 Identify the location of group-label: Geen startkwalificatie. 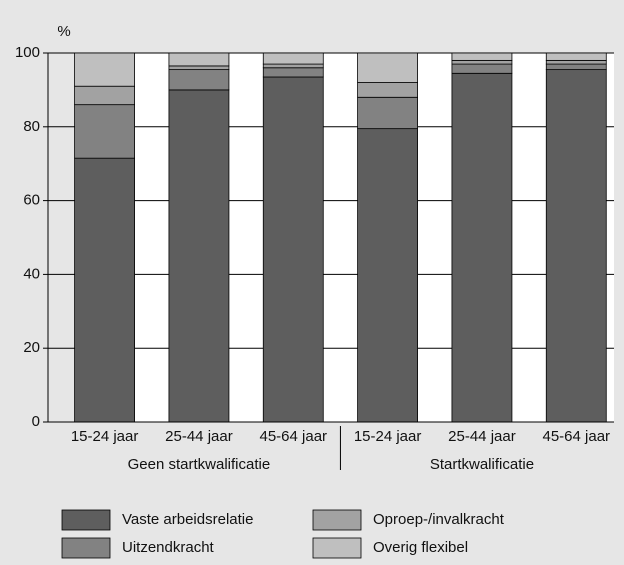
(199, 464).